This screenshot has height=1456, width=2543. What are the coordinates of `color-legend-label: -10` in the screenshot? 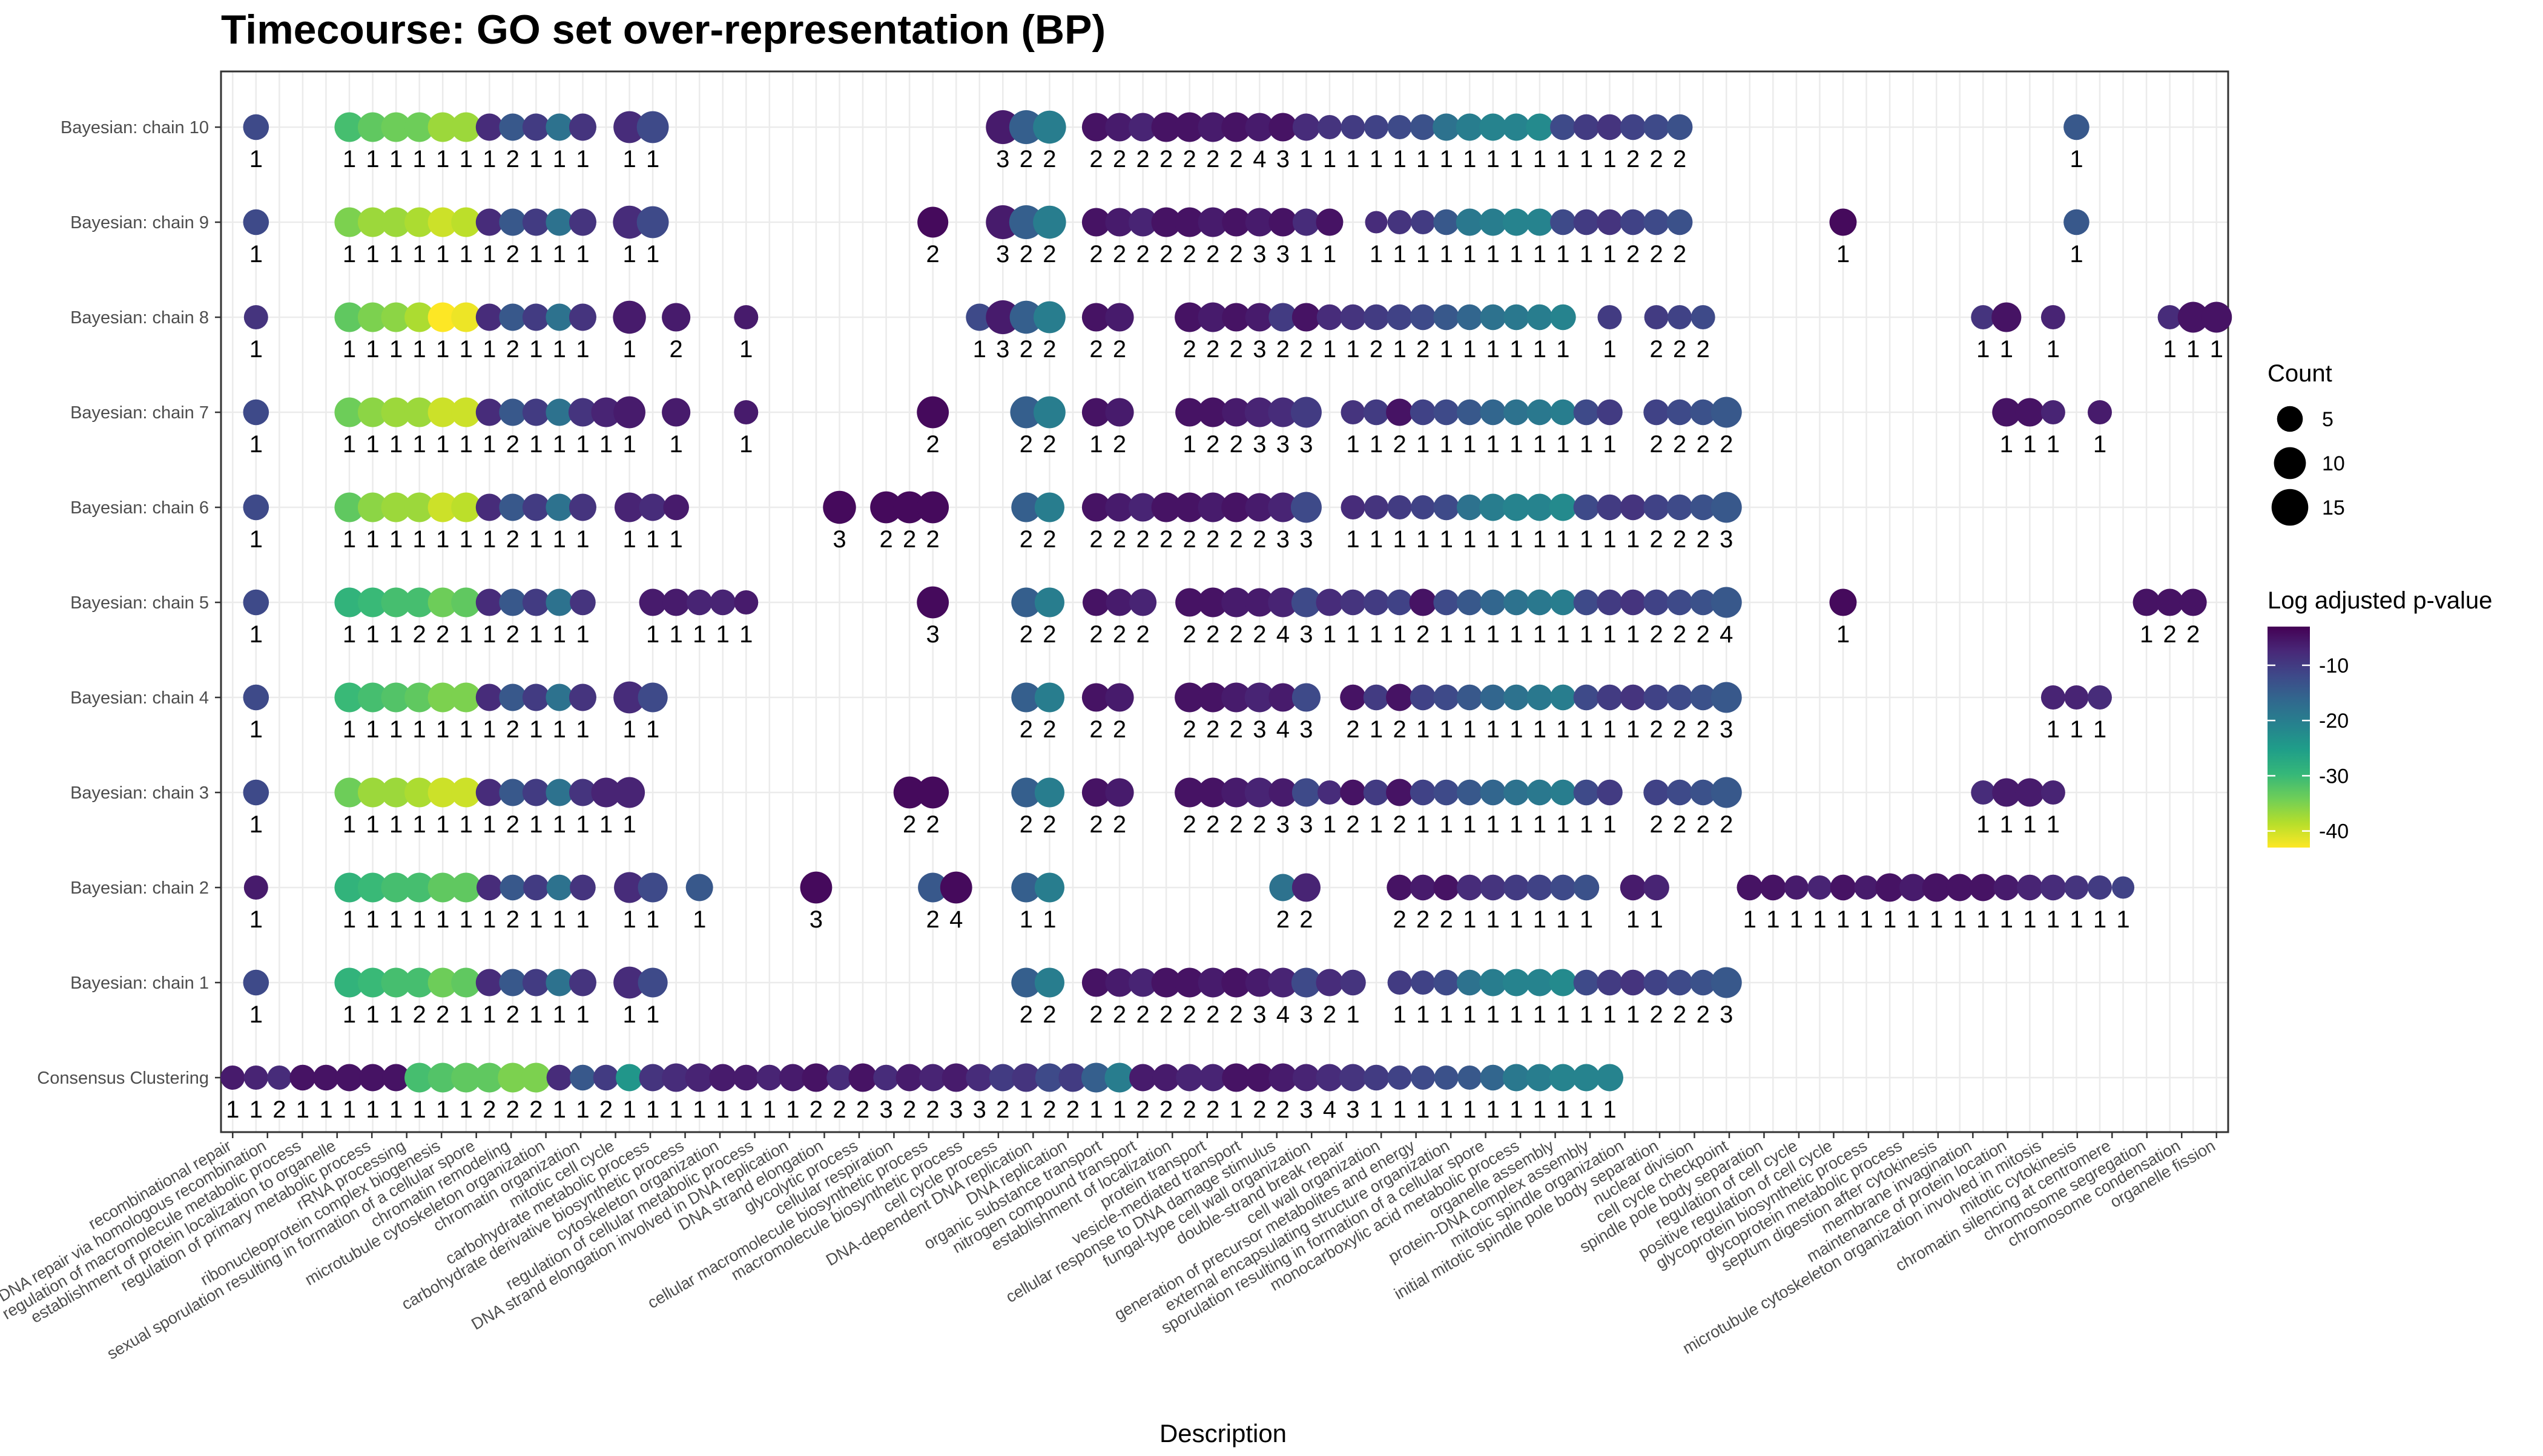 It's located at (2334, 665).